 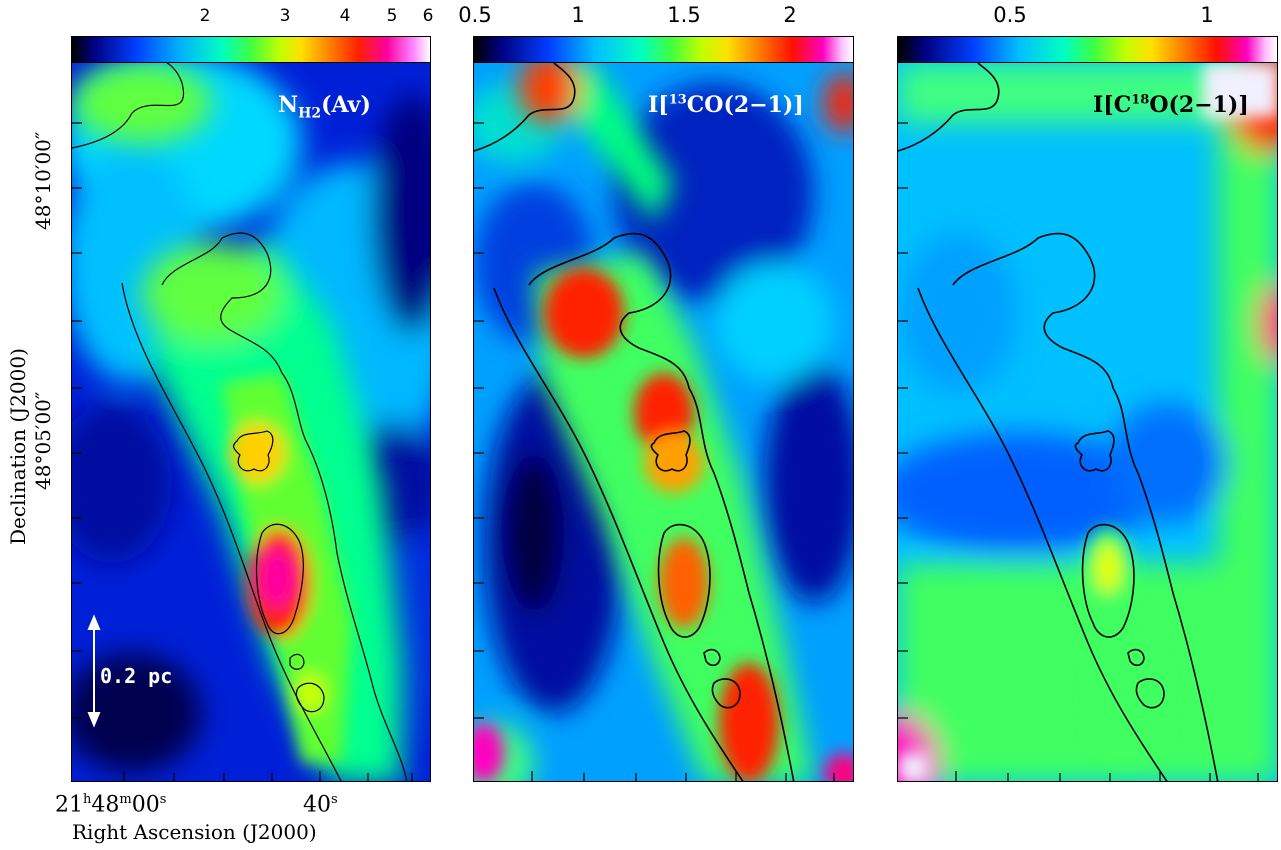 I want to click on cbar1-tick-6: 6, so click(x=428, y=16).